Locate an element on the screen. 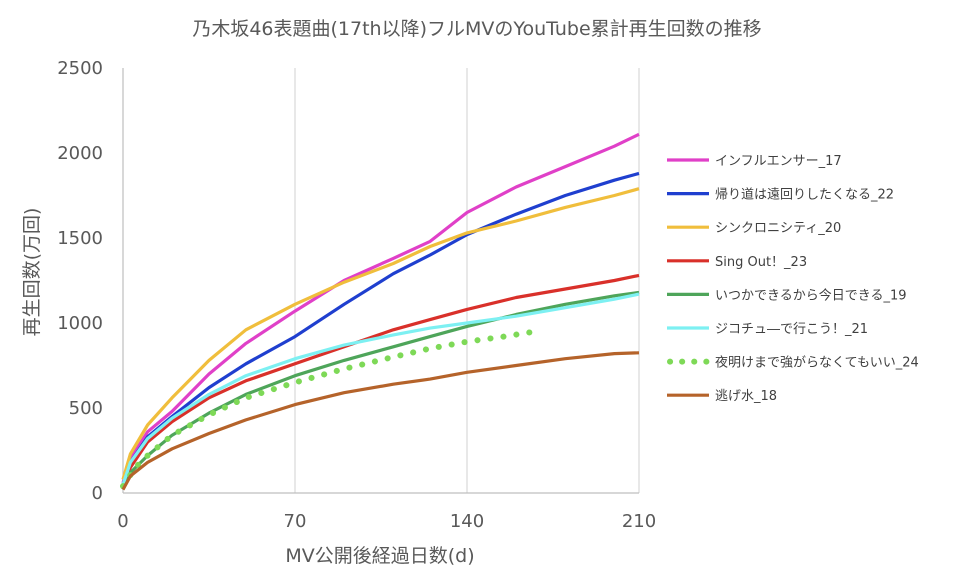 The width and height of the screenshot is (954, 584). legend-item: Sing Out！_23 is located at coordinates (737, 262).